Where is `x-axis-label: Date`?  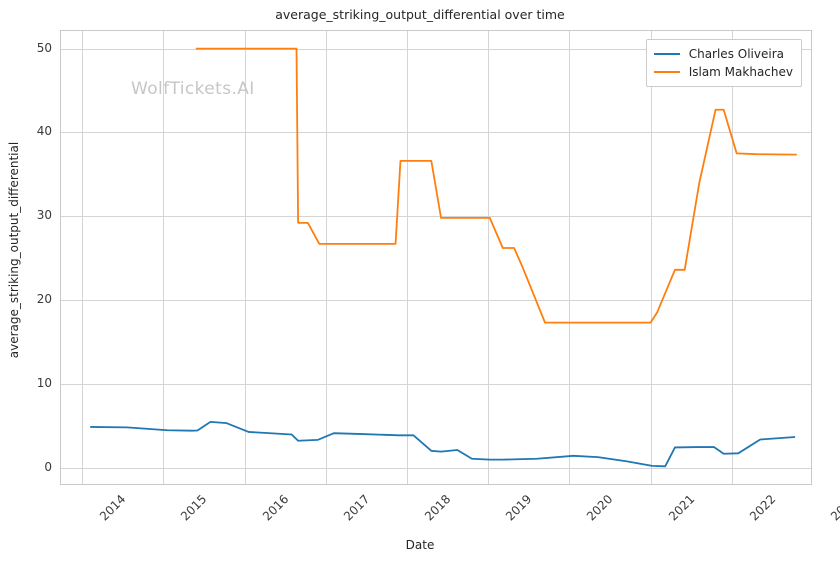
x-axis-label: Date is located at coordinates (420, 545).